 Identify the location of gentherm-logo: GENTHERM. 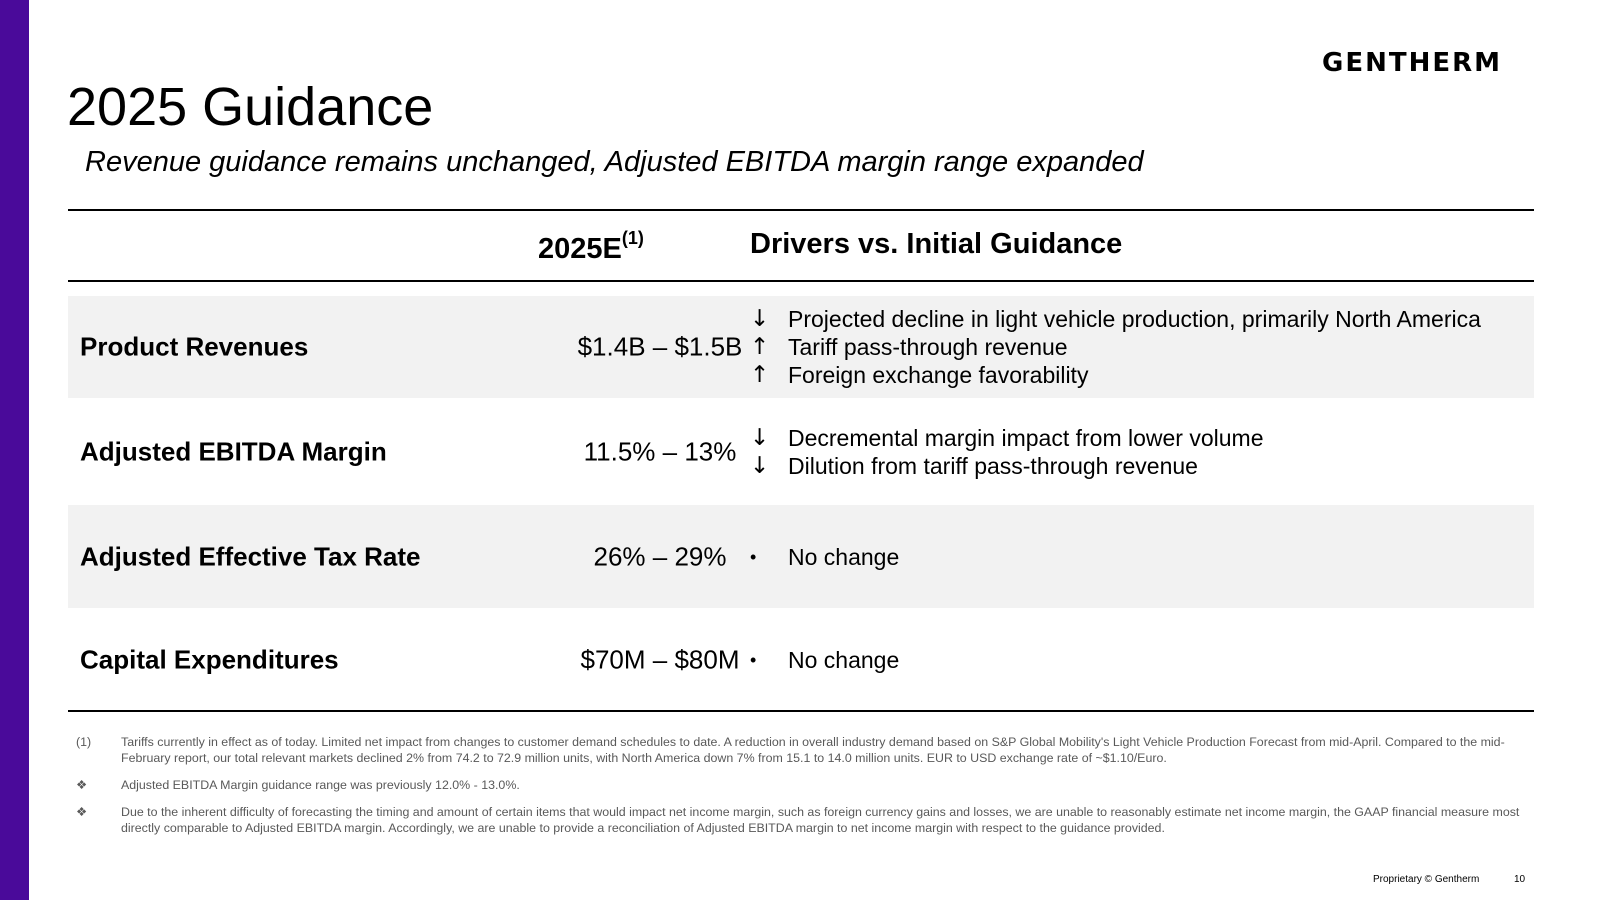
(1411, 63).